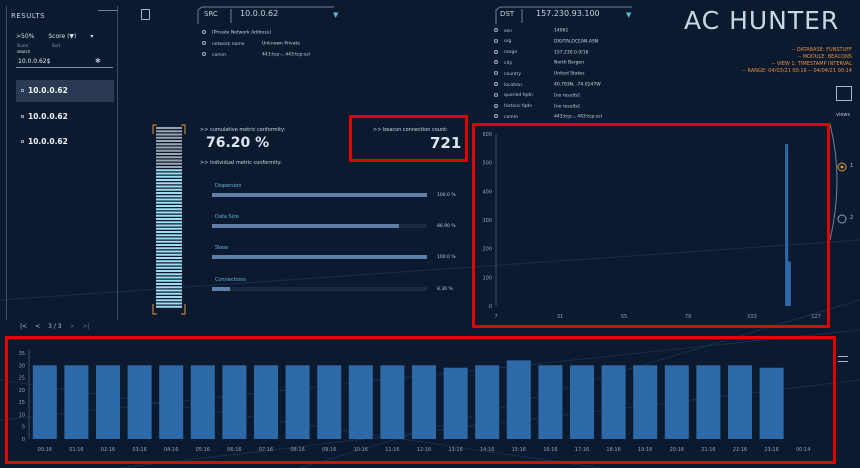 The height and width of the screenshot is (468, 860). I want to click on results-panel-corner, so click(108, 13).